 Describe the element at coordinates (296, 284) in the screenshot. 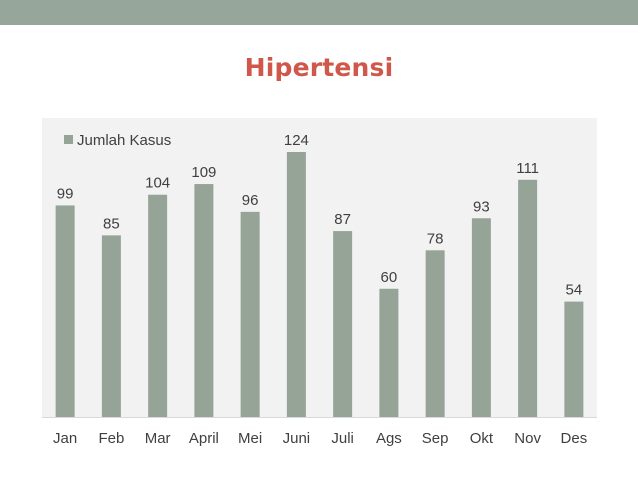

I see `bar-juni` at that location.